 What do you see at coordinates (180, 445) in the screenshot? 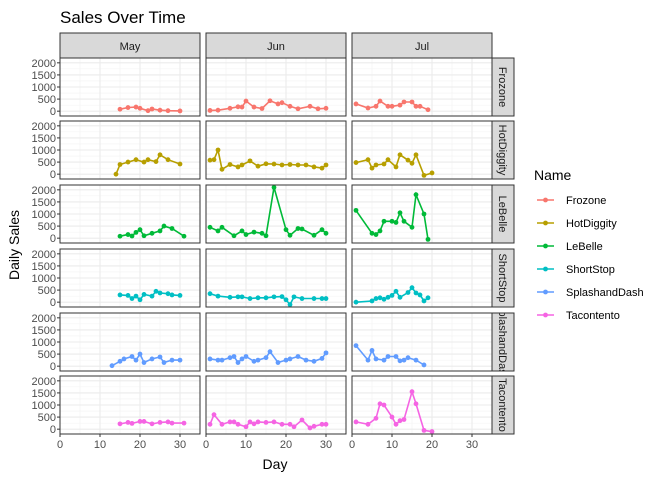
I see `x-tick-label: 30` at bounding box center [180, 445].